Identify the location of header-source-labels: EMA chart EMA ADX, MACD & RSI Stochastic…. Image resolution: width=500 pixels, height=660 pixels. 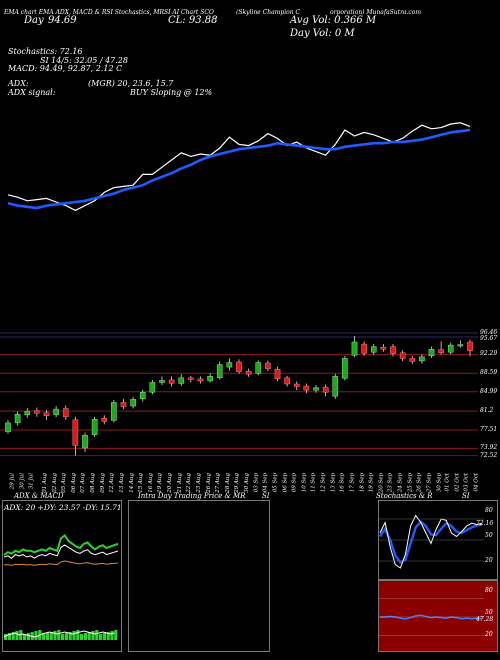
(109, 12).